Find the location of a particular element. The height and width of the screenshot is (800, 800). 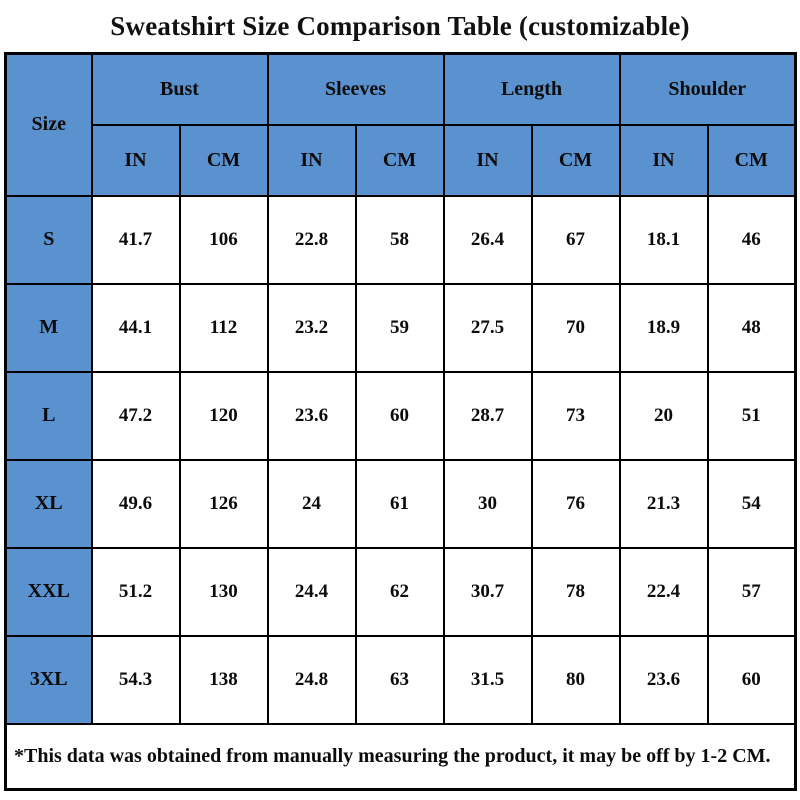

value-cell: 26.4 is located at coordinates (487, 239).